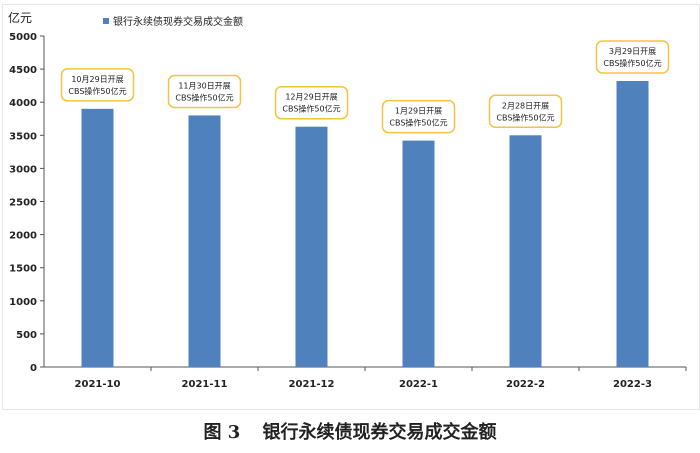  What do you see at coordinates (418, 384) in the screenshot?
I see `x-tick-label: 2022-1` at bounding box center [418, 384].